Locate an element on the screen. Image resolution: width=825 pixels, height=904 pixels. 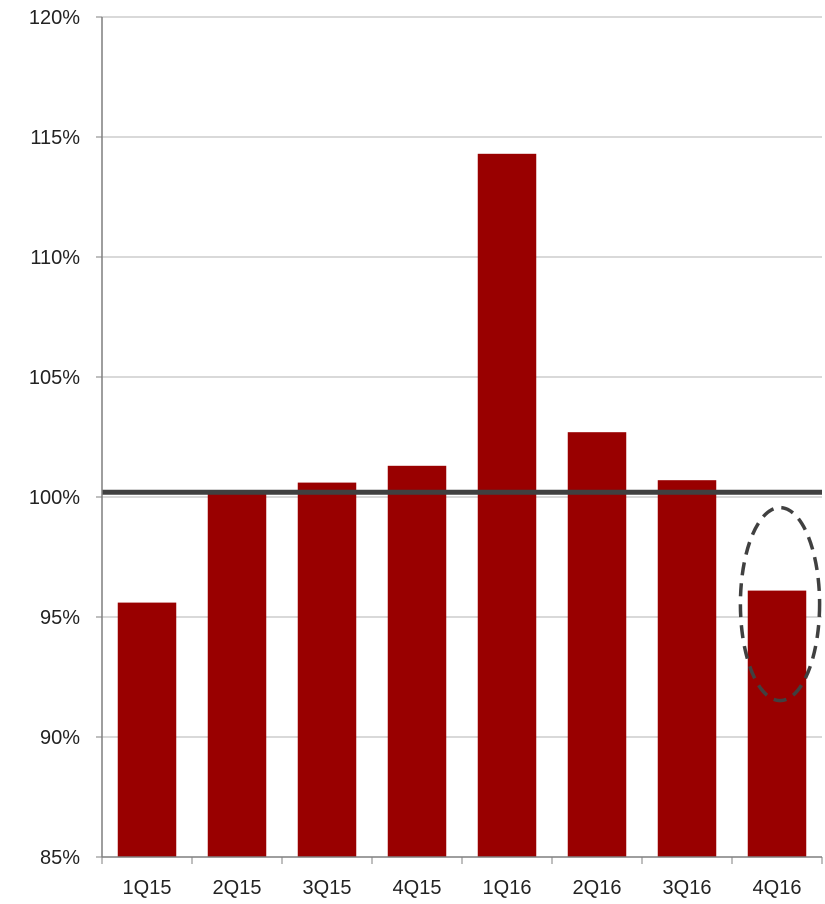
annotations is located at coordinates (780, 604).